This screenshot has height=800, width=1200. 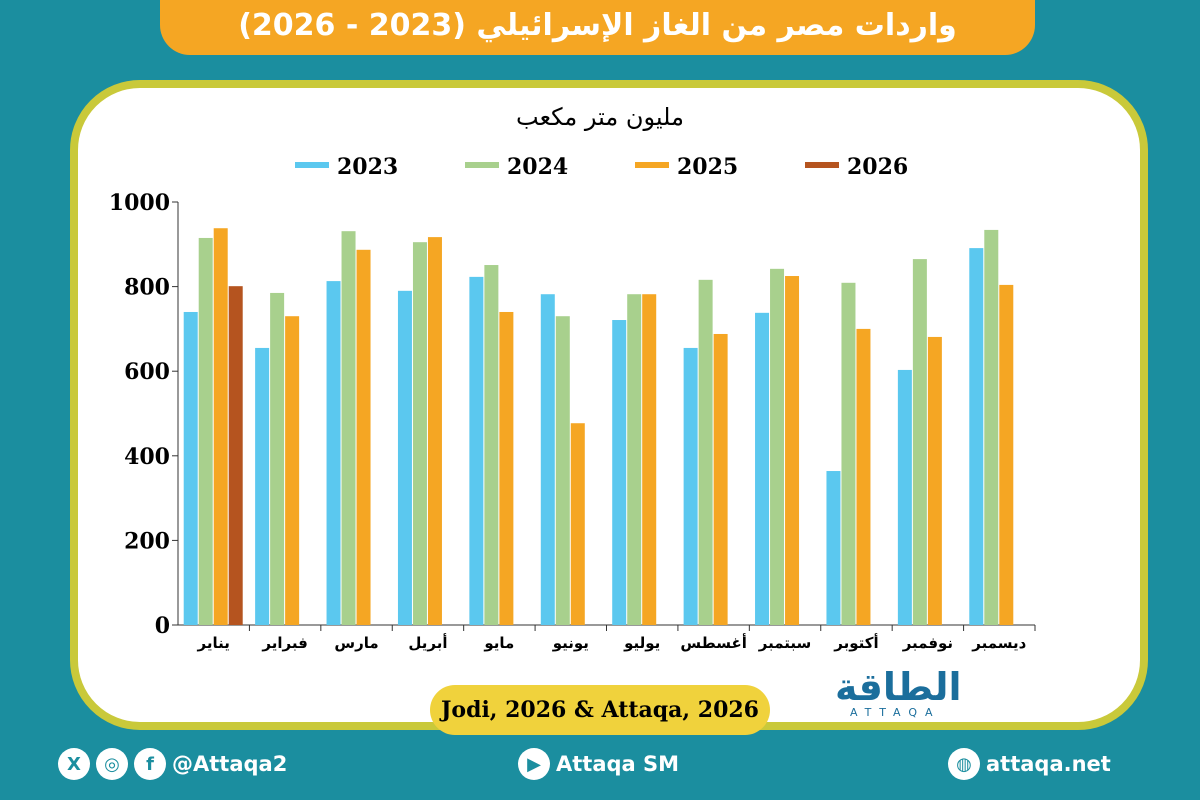 I want to click on youtube-icon: ▶, so click(x=534, y=764).